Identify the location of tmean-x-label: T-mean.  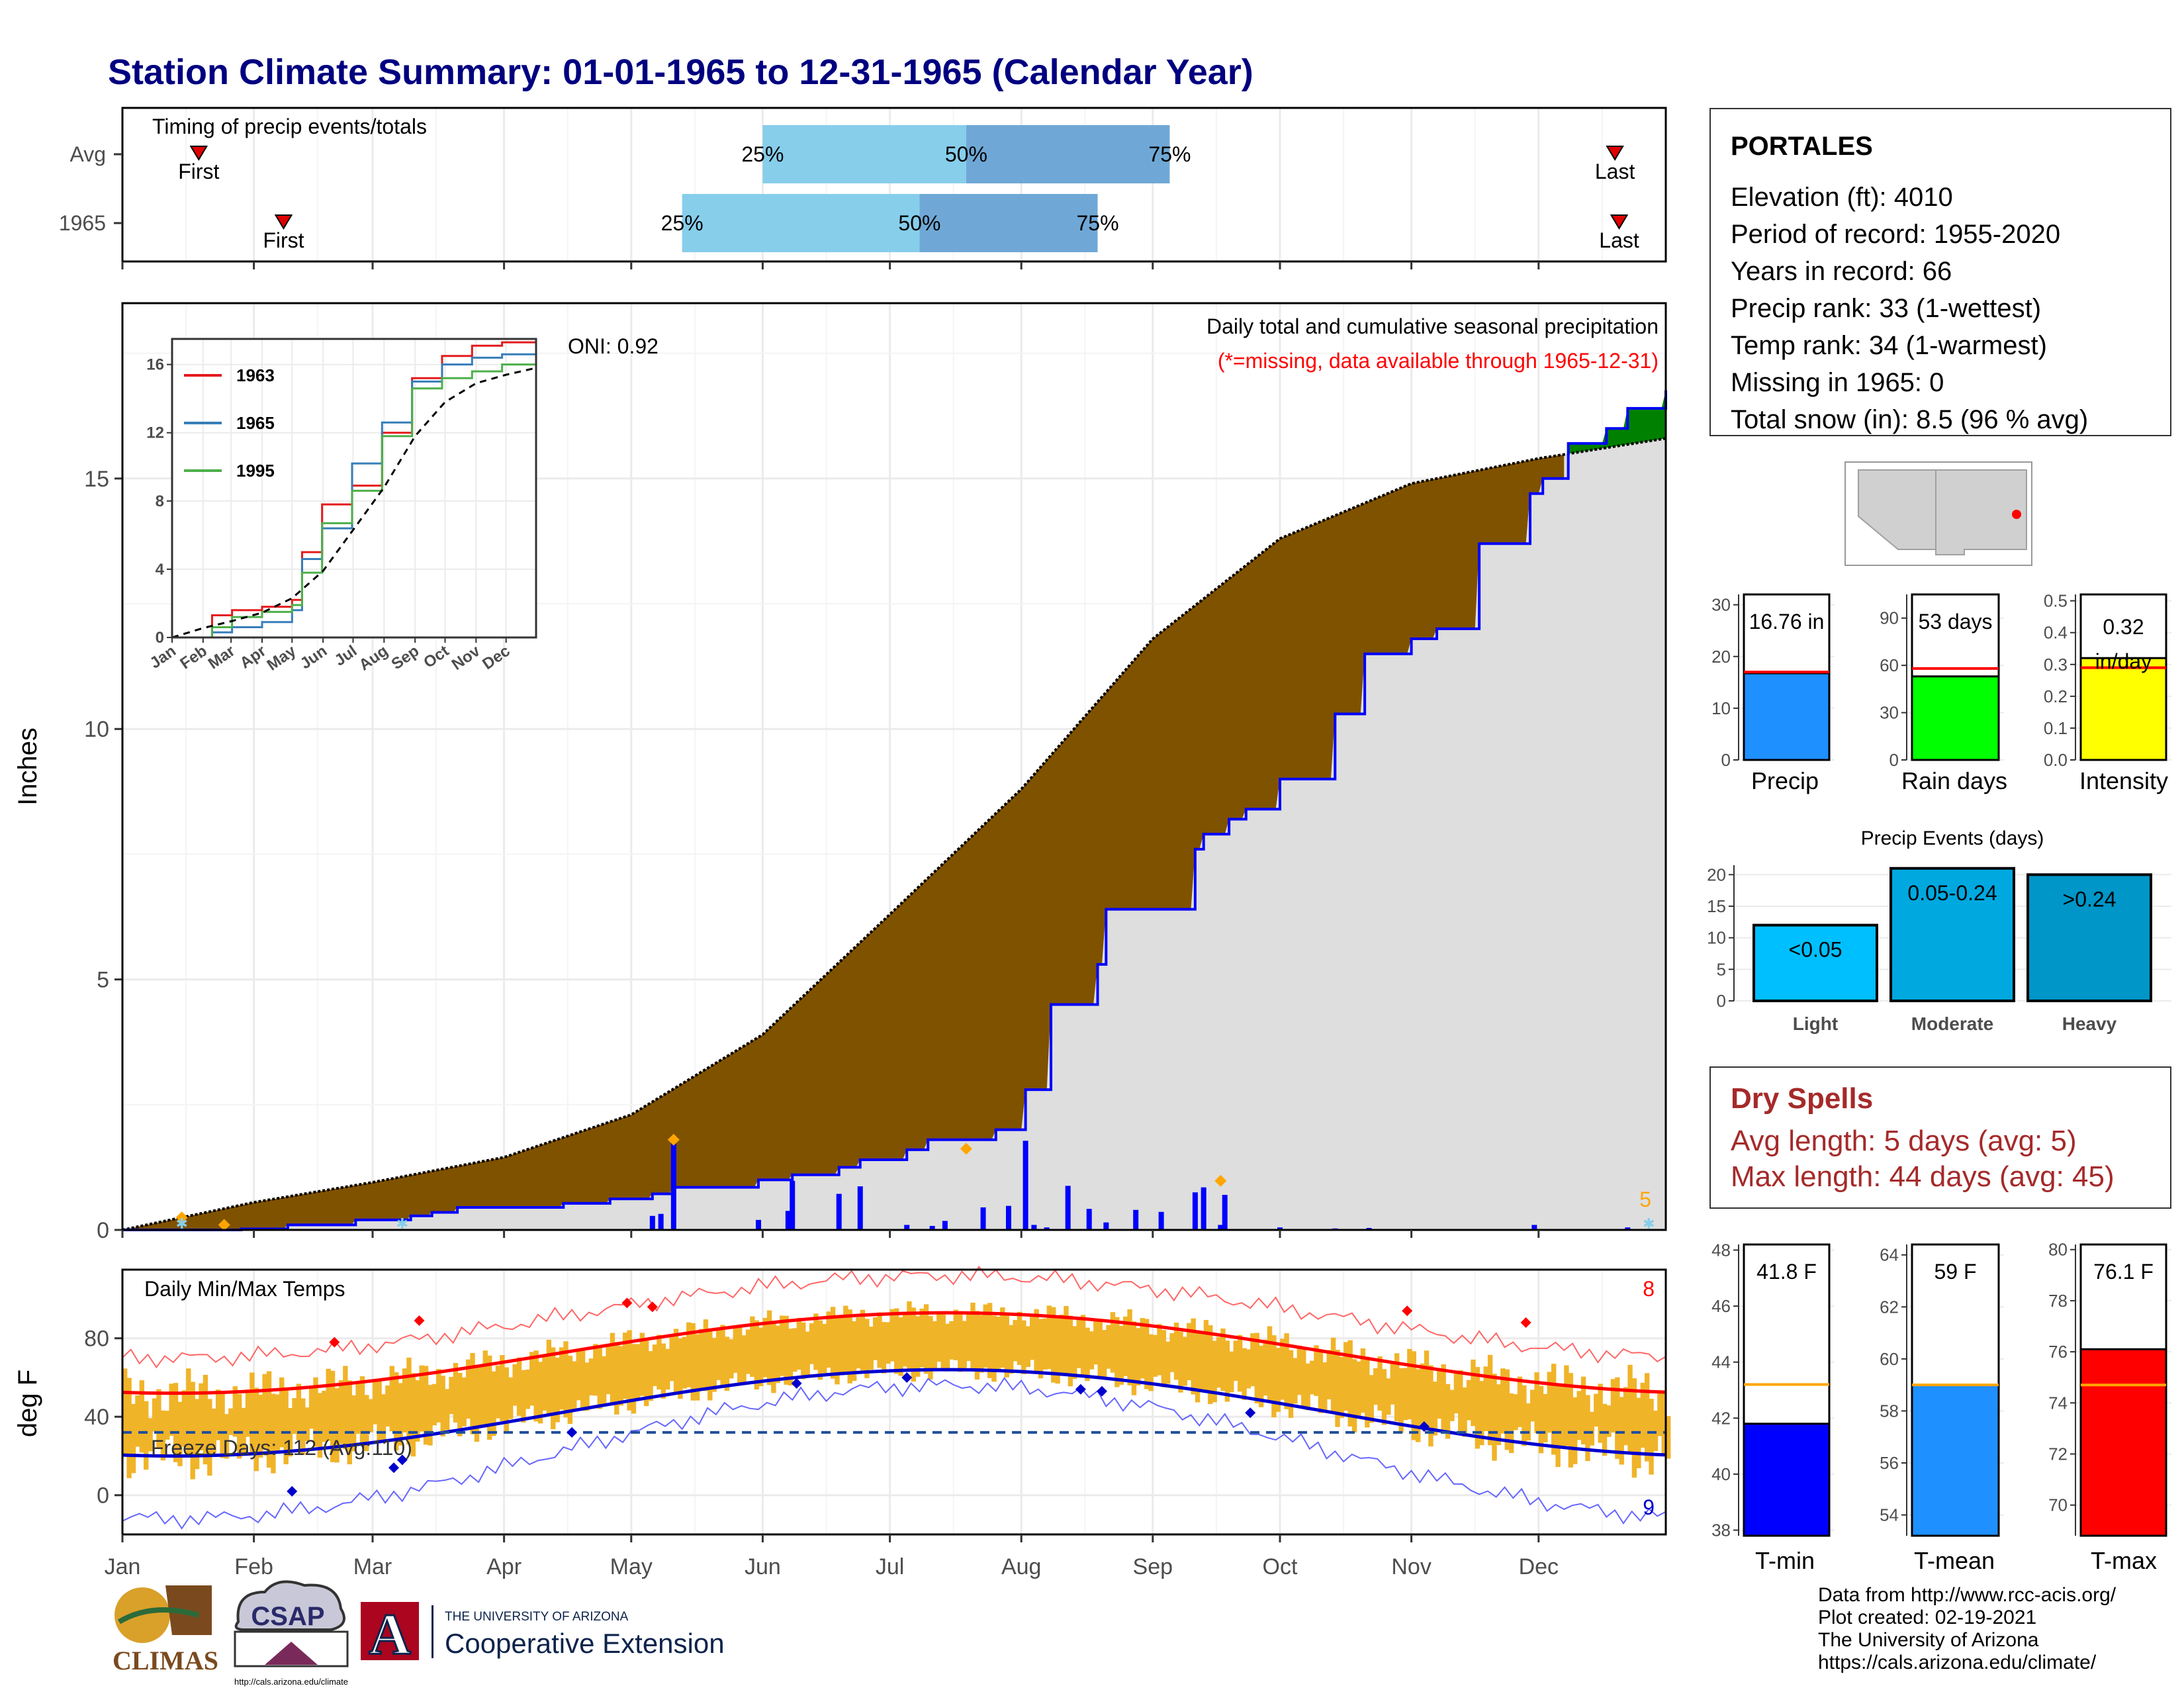
(1954, 1560).